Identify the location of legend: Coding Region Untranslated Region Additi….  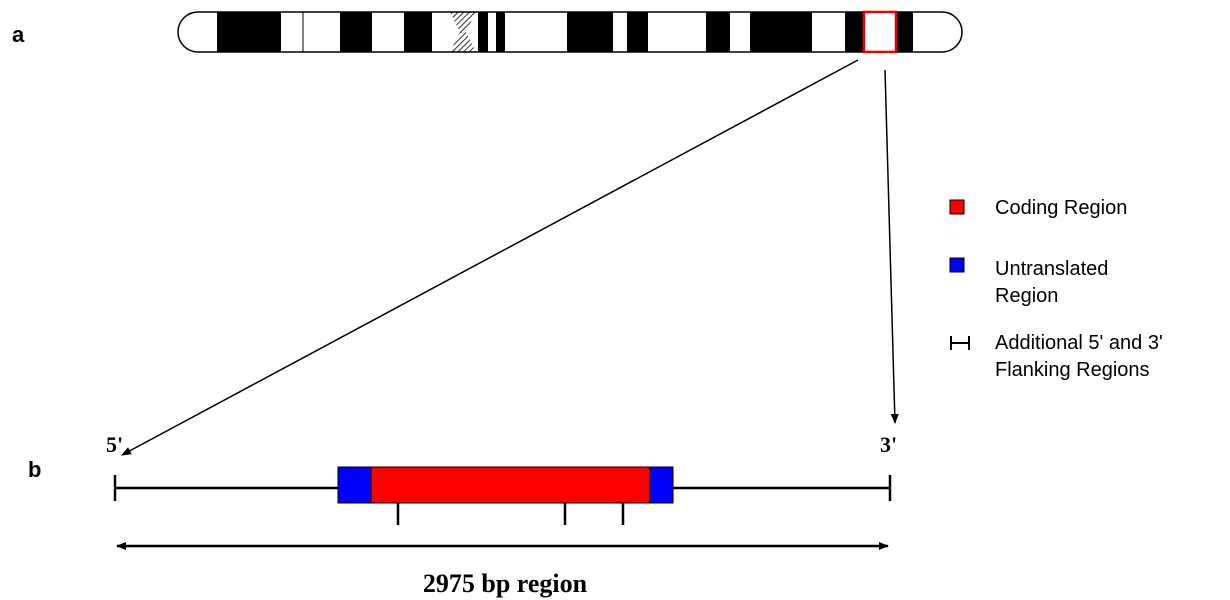
(1056, 289).